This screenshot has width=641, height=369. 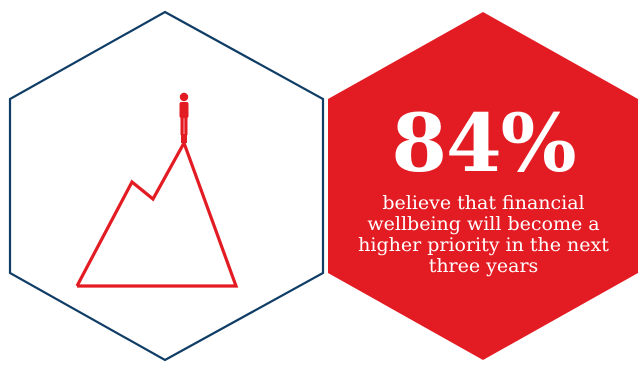 I want to click on mountain-icon, so click(x=157, y=213).